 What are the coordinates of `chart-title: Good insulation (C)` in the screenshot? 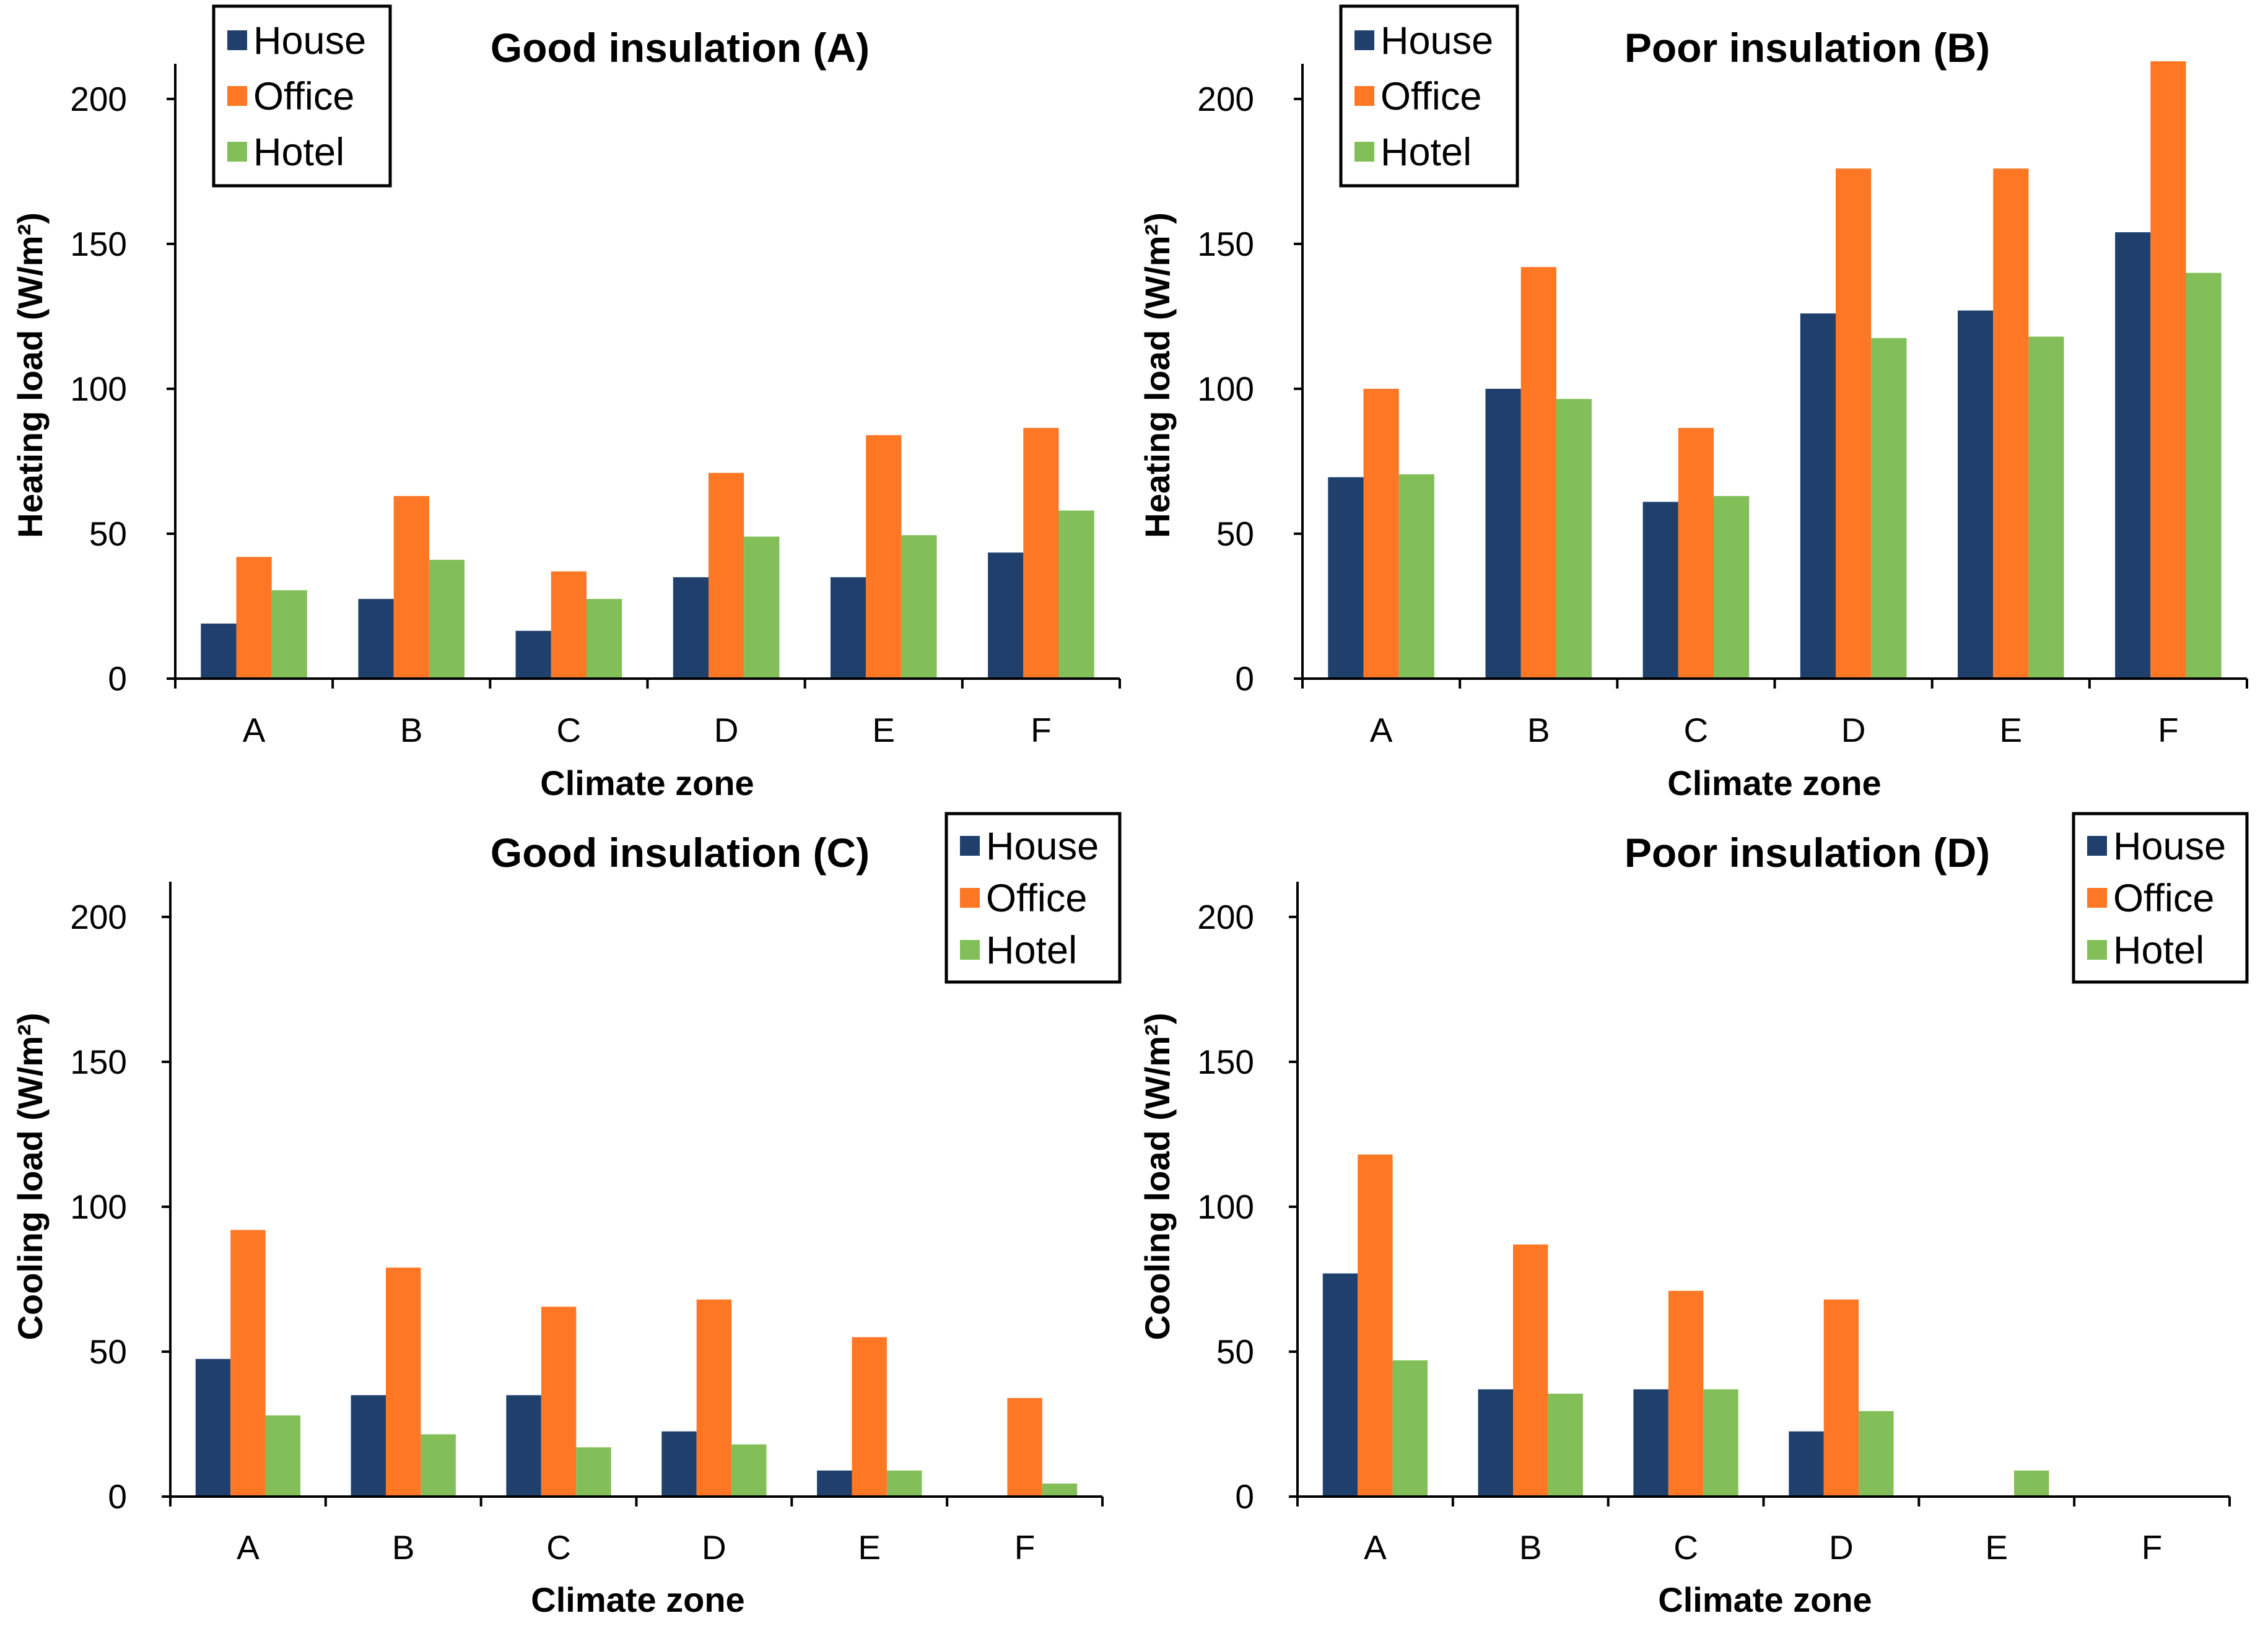 It's located at (680, 853).